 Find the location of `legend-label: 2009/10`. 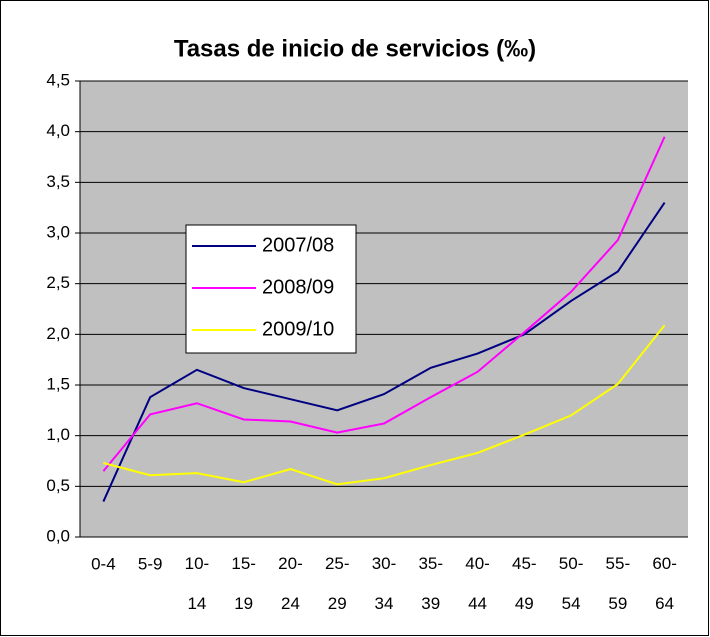

legend-label: 2009/10 is located at coordinates (298, 329).